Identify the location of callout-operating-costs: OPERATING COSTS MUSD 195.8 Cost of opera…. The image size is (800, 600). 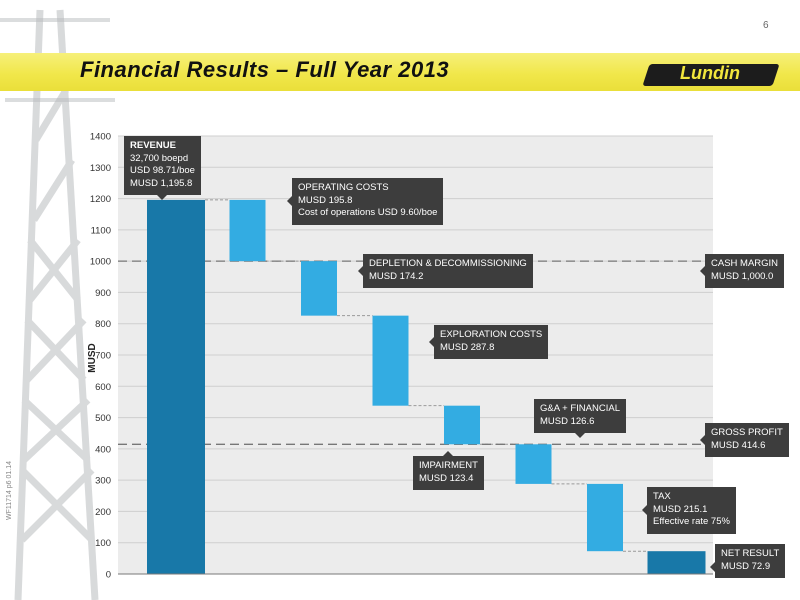
(365, 201).